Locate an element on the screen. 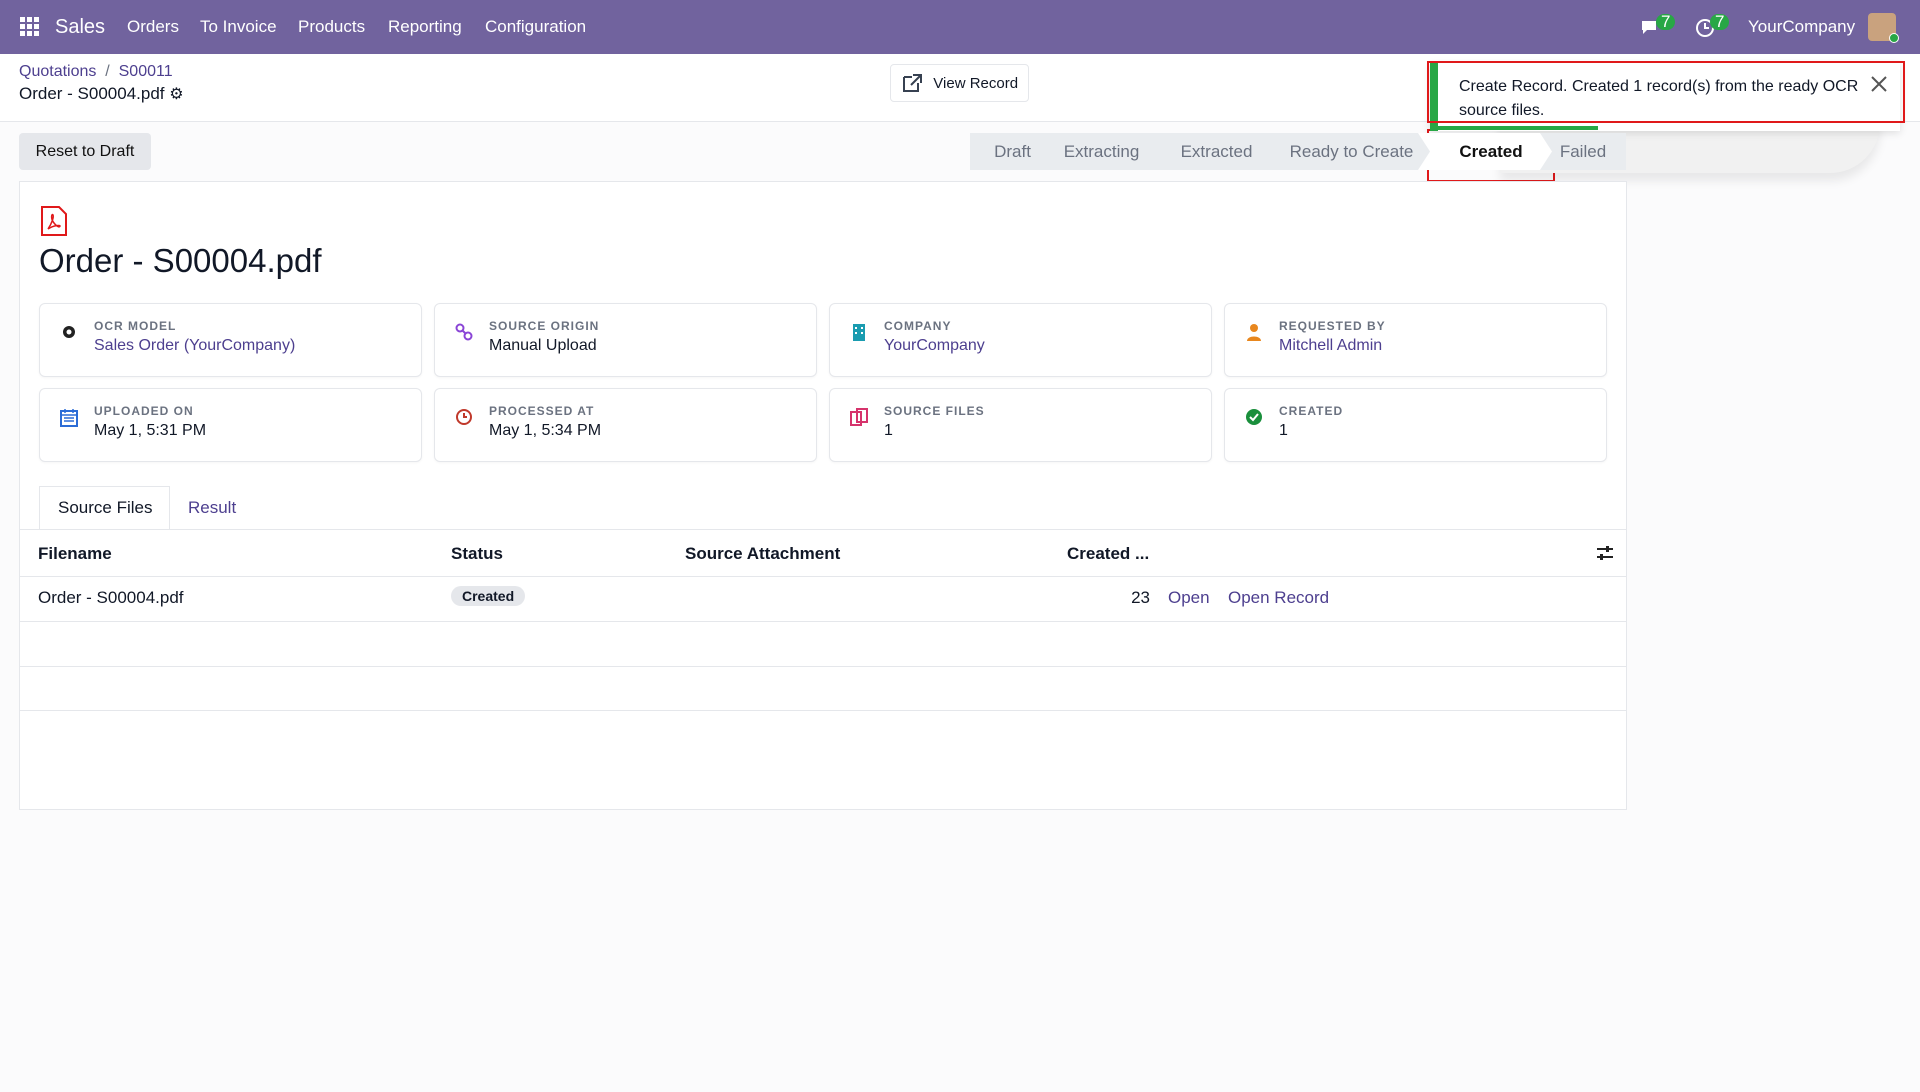 Image resolution: width=1920 pixels, height=1092 pixels. open-link: Open is located at coordinates (1189, 597).